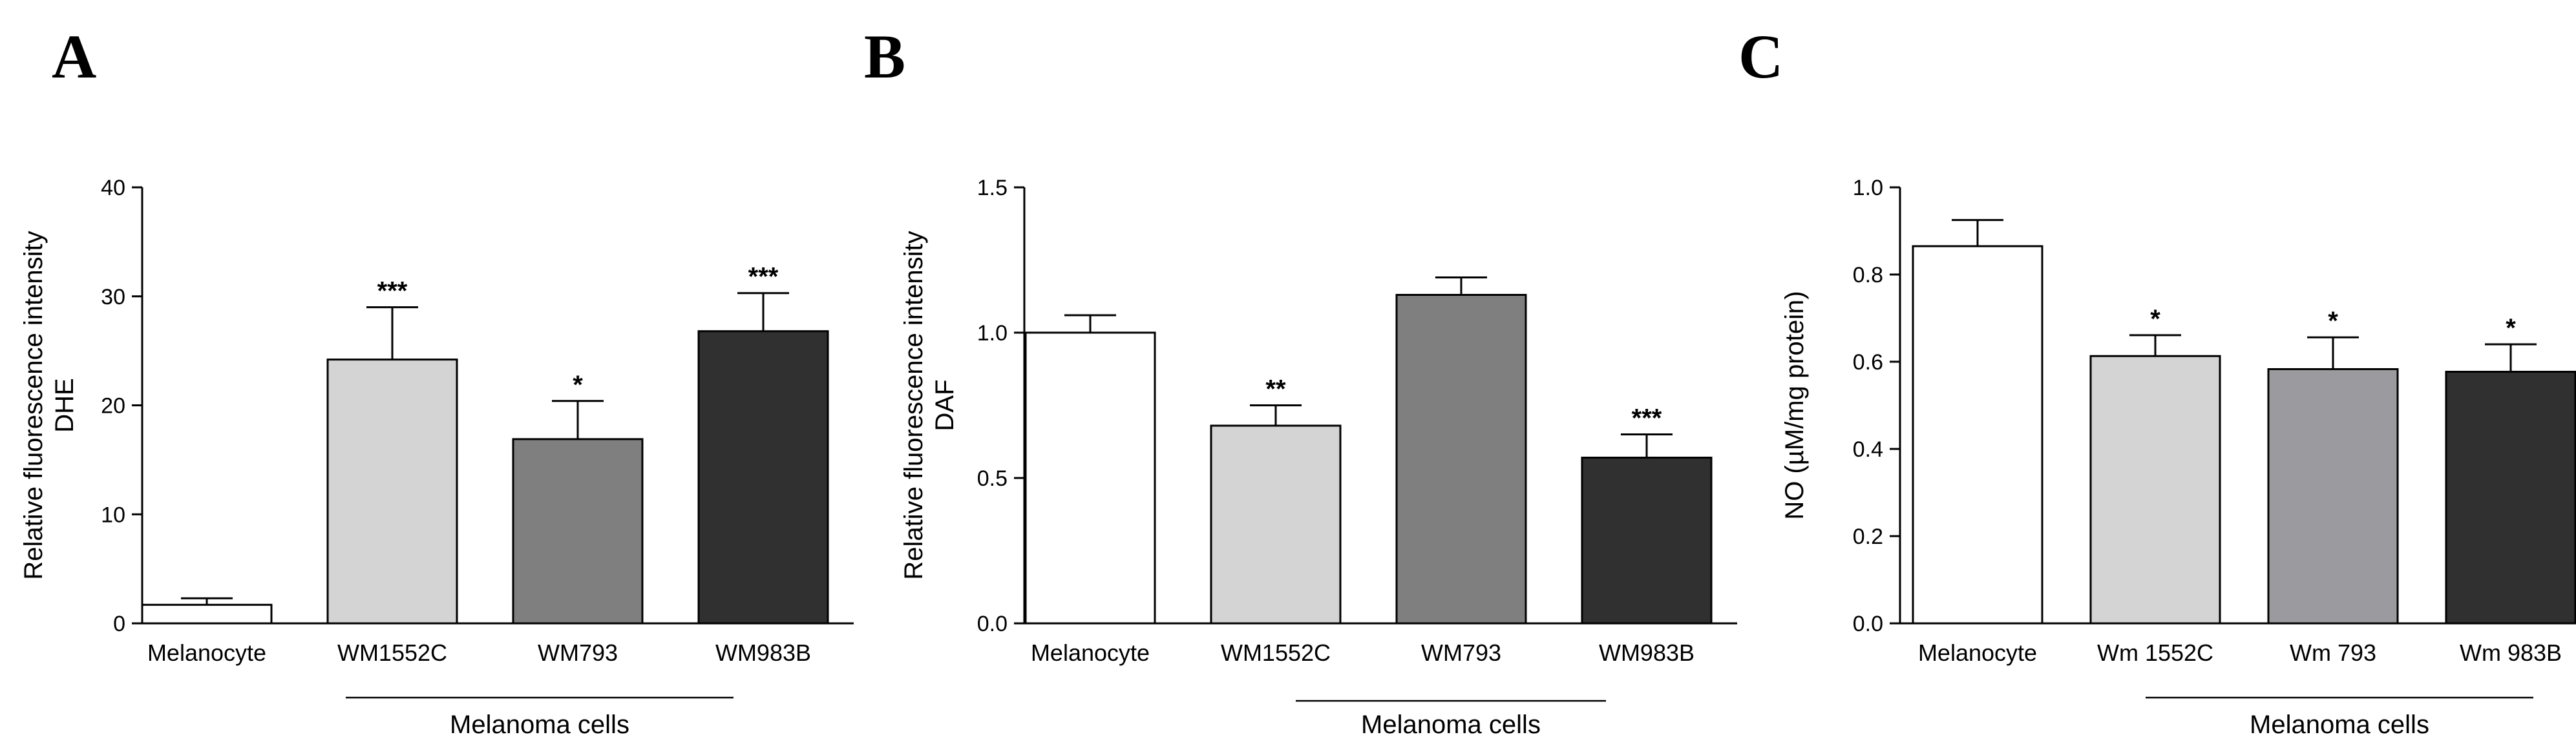  Describe the element at coordinates (113, 297) in the screenshot. I see `y-tick-label: 30` at that location.